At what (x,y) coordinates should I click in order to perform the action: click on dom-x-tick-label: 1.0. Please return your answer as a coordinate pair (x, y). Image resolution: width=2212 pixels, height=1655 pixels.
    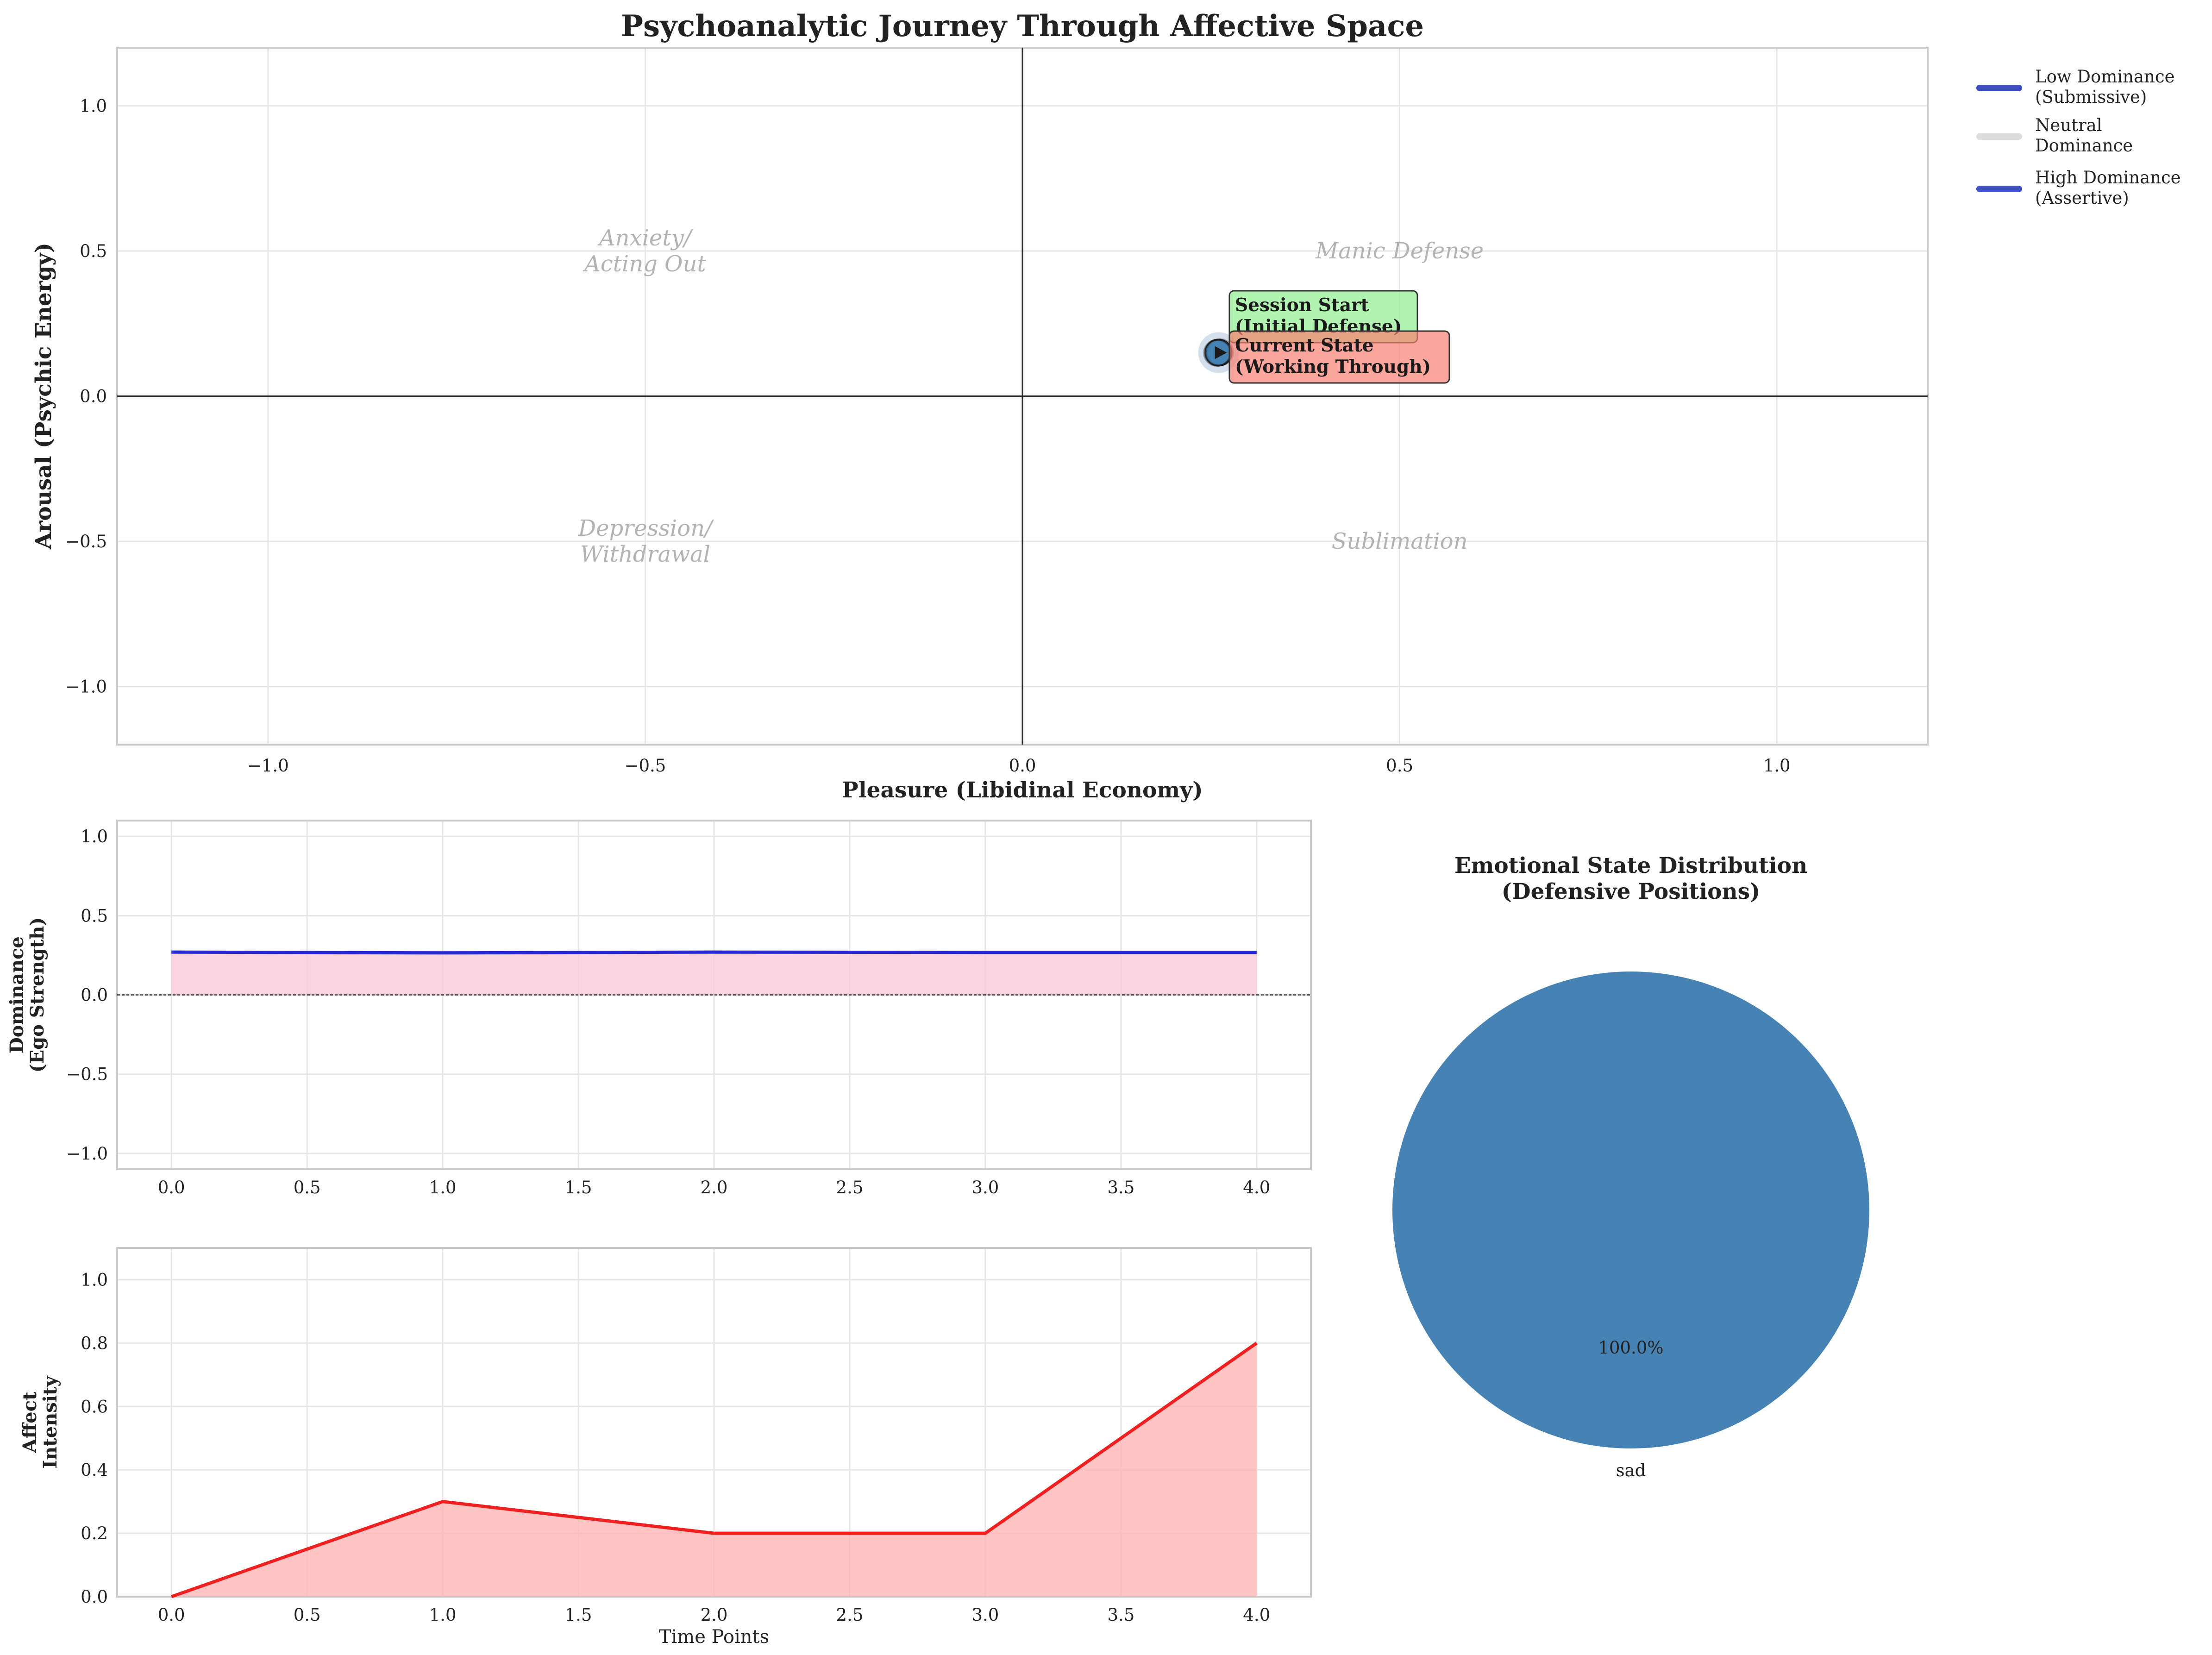
    Looking at the image, I should click on (443, 1187).